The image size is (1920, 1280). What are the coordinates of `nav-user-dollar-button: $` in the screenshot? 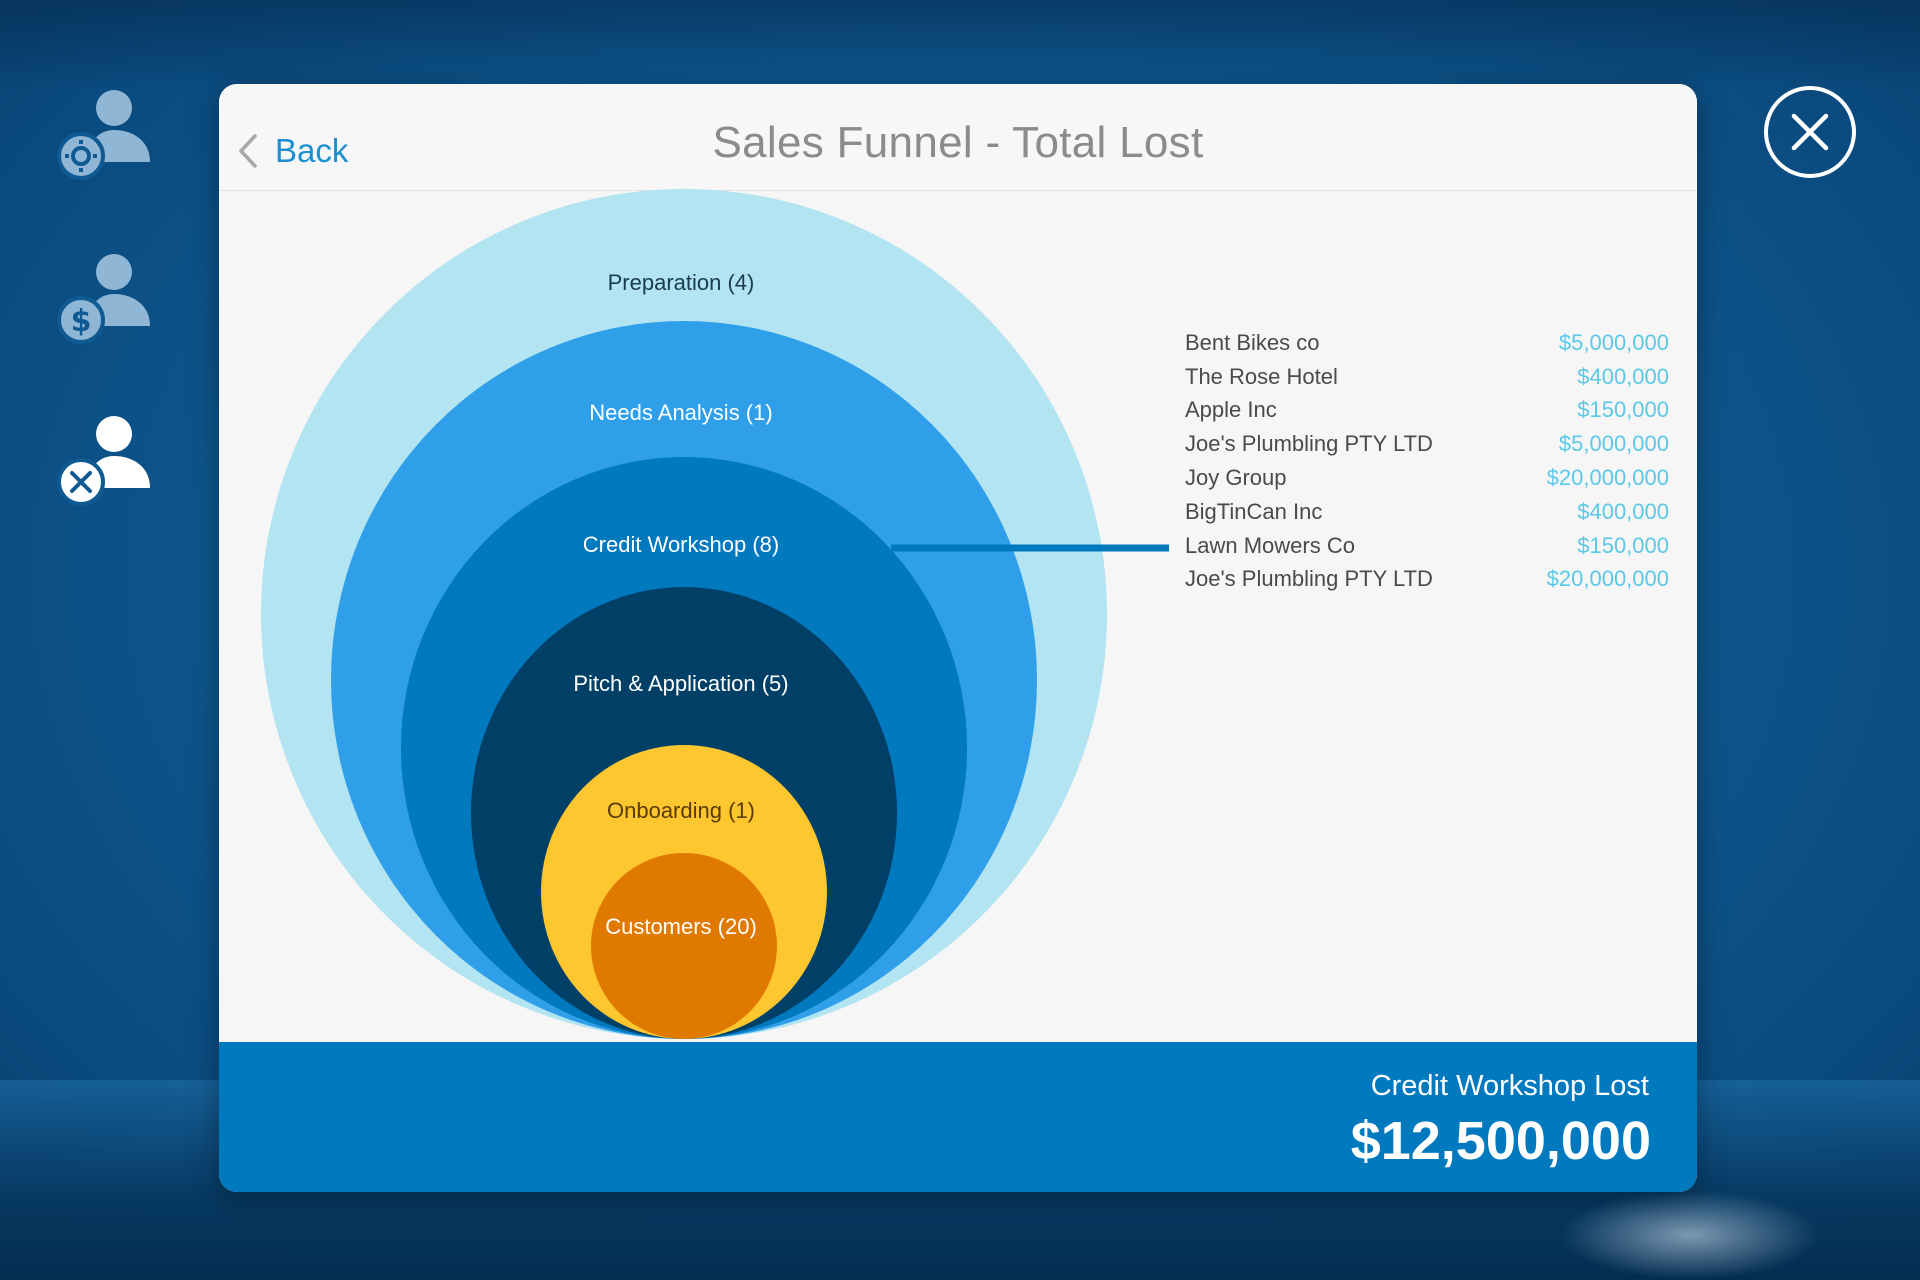 It's located at (105, 297).